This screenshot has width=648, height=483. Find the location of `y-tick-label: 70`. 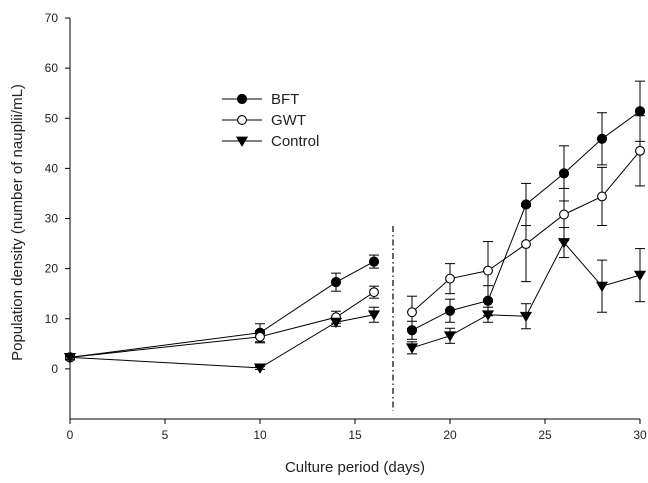

y-tick-label: 70 is located at coordinates (52, 18).